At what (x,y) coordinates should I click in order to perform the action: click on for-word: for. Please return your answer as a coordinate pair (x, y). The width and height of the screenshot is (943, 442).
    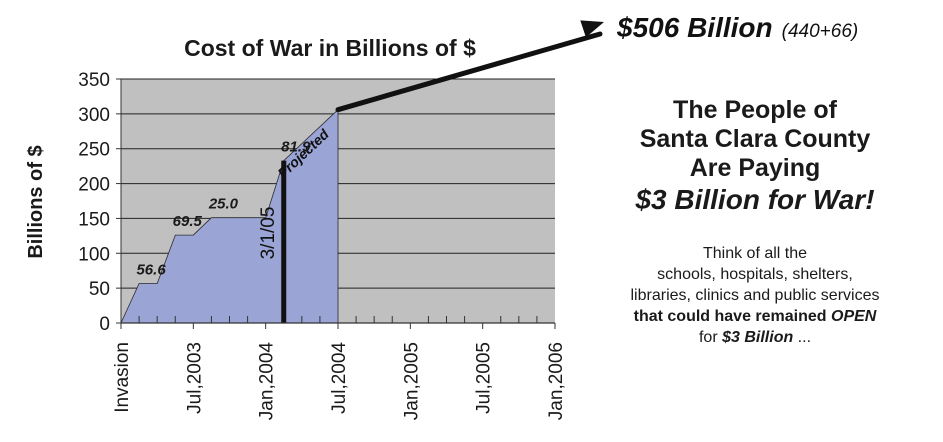
    Looking at the image, I should click on (710, 337).